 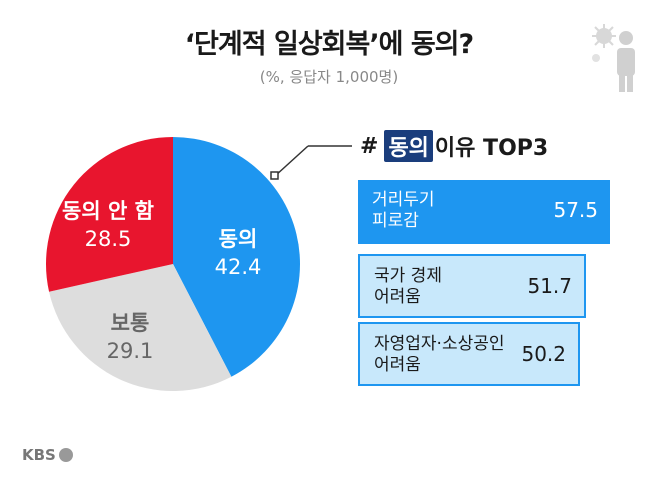 What do you see at coordinates (108, 211) in the screenshot?
I see `pie-slice-label-2: 동의 안 함` at bounding box center [108, 211].